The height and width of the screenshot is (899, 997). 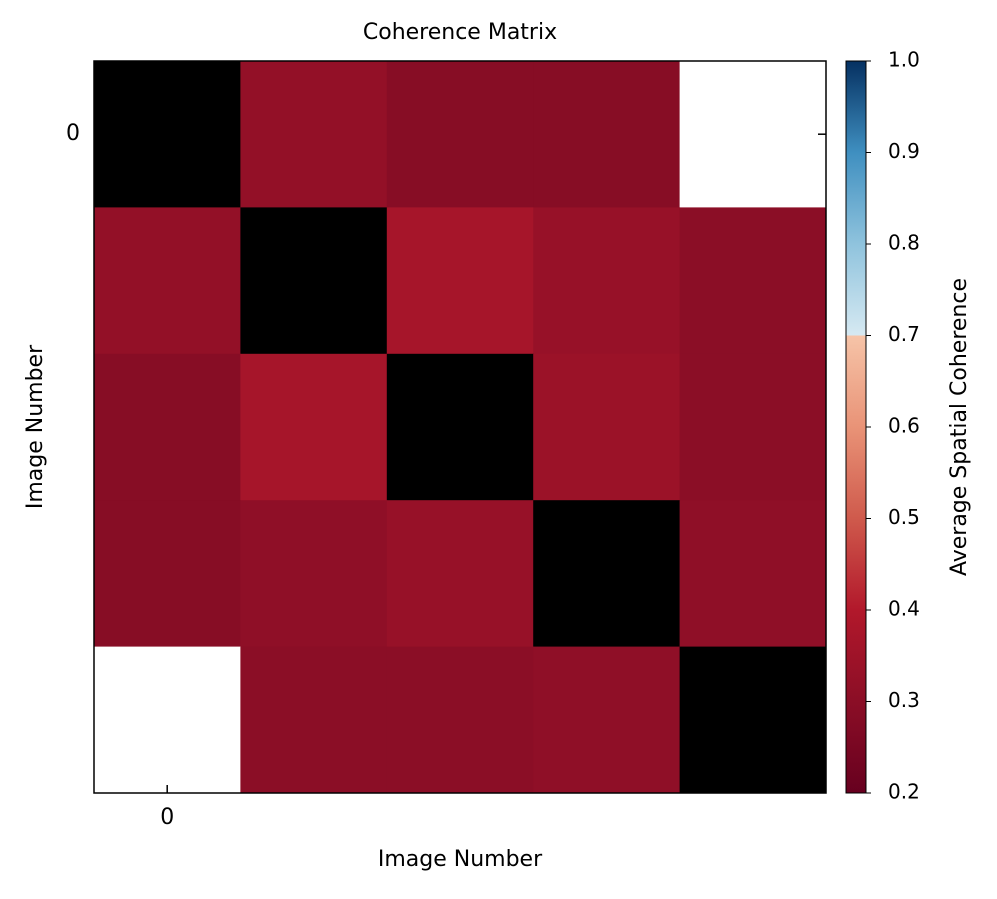 I want to click on y-tick-label: 0, so click(x=73, y=133).